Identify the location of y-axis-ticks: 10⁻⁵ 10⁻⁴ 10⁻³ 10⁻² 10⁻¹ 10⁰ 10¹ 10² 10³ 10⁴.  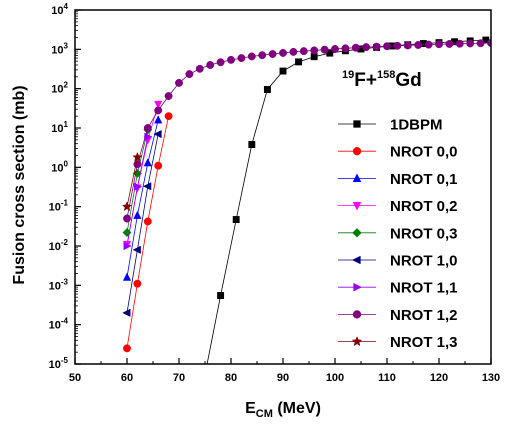
(65, 186).